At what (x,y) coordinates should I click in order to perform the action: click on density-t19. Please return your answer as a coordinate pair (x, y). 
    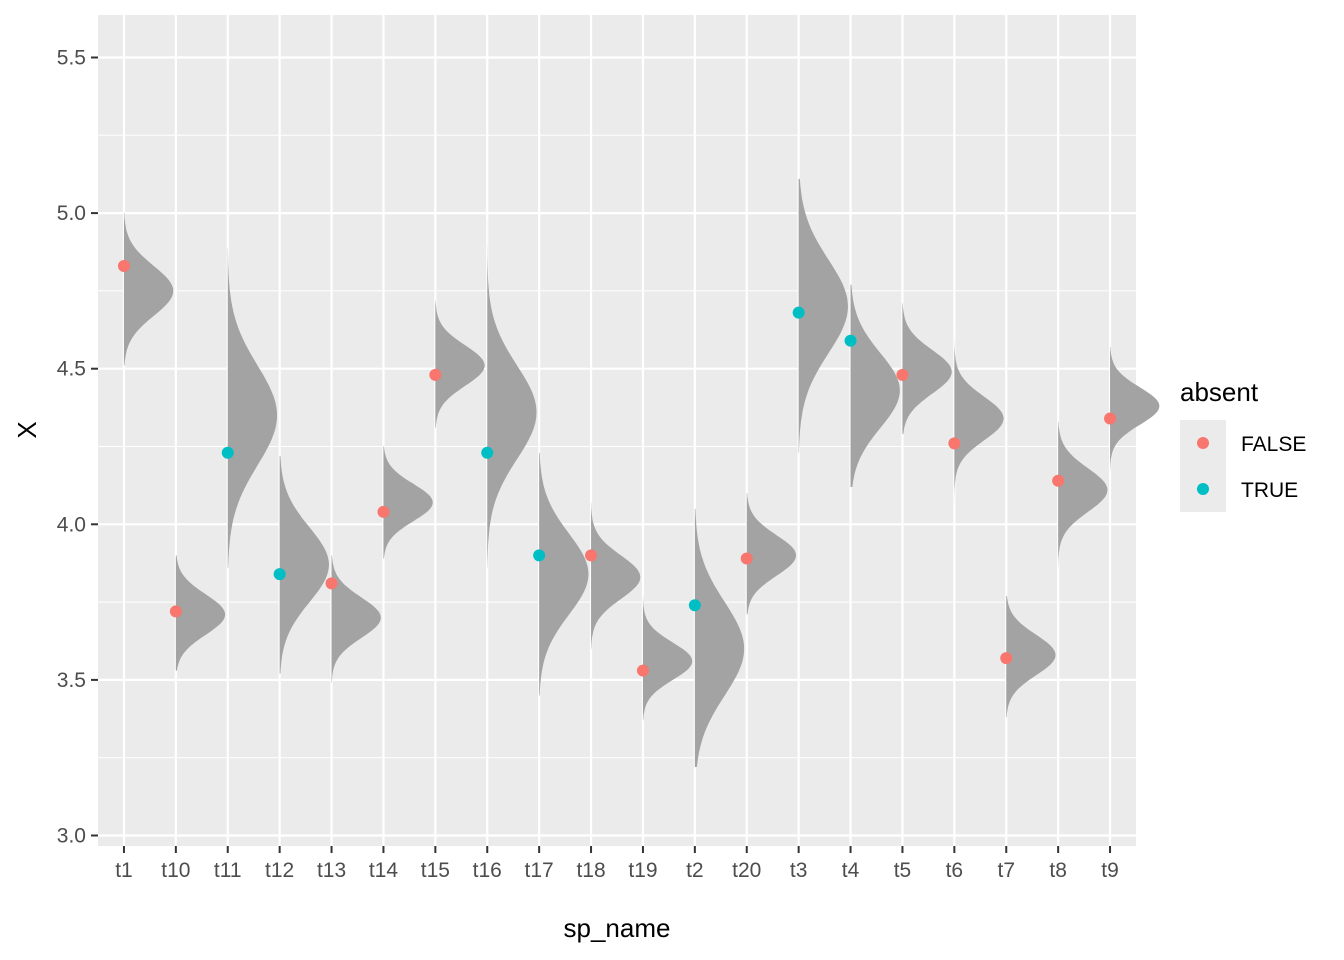
    Looking at the image, I should click on (667, 658).